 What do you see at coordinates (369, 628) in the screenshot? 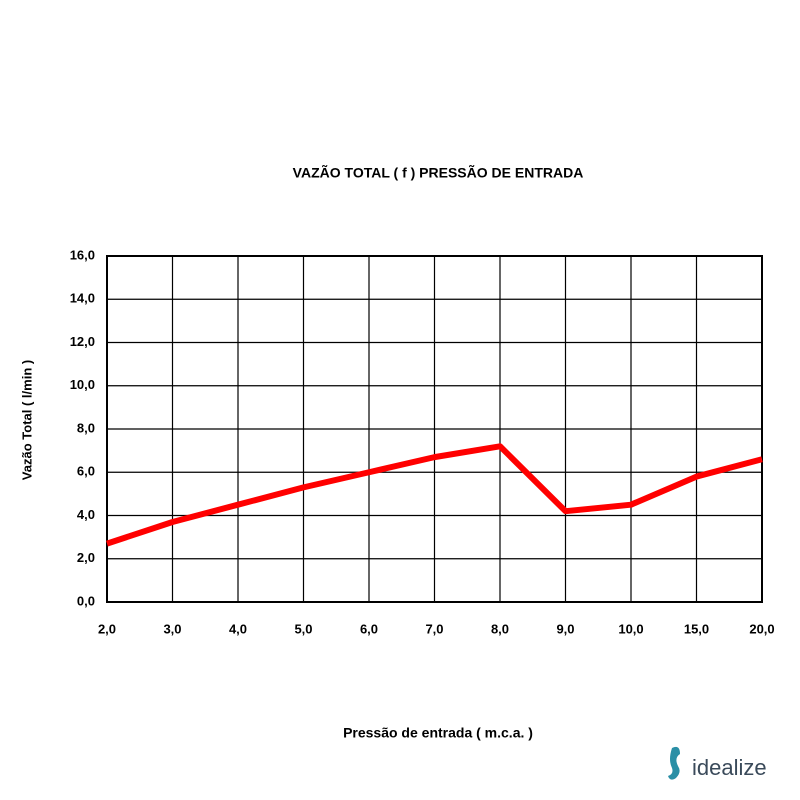
I see `x-tick-label: 6,0` at bounding box center [369, 628].